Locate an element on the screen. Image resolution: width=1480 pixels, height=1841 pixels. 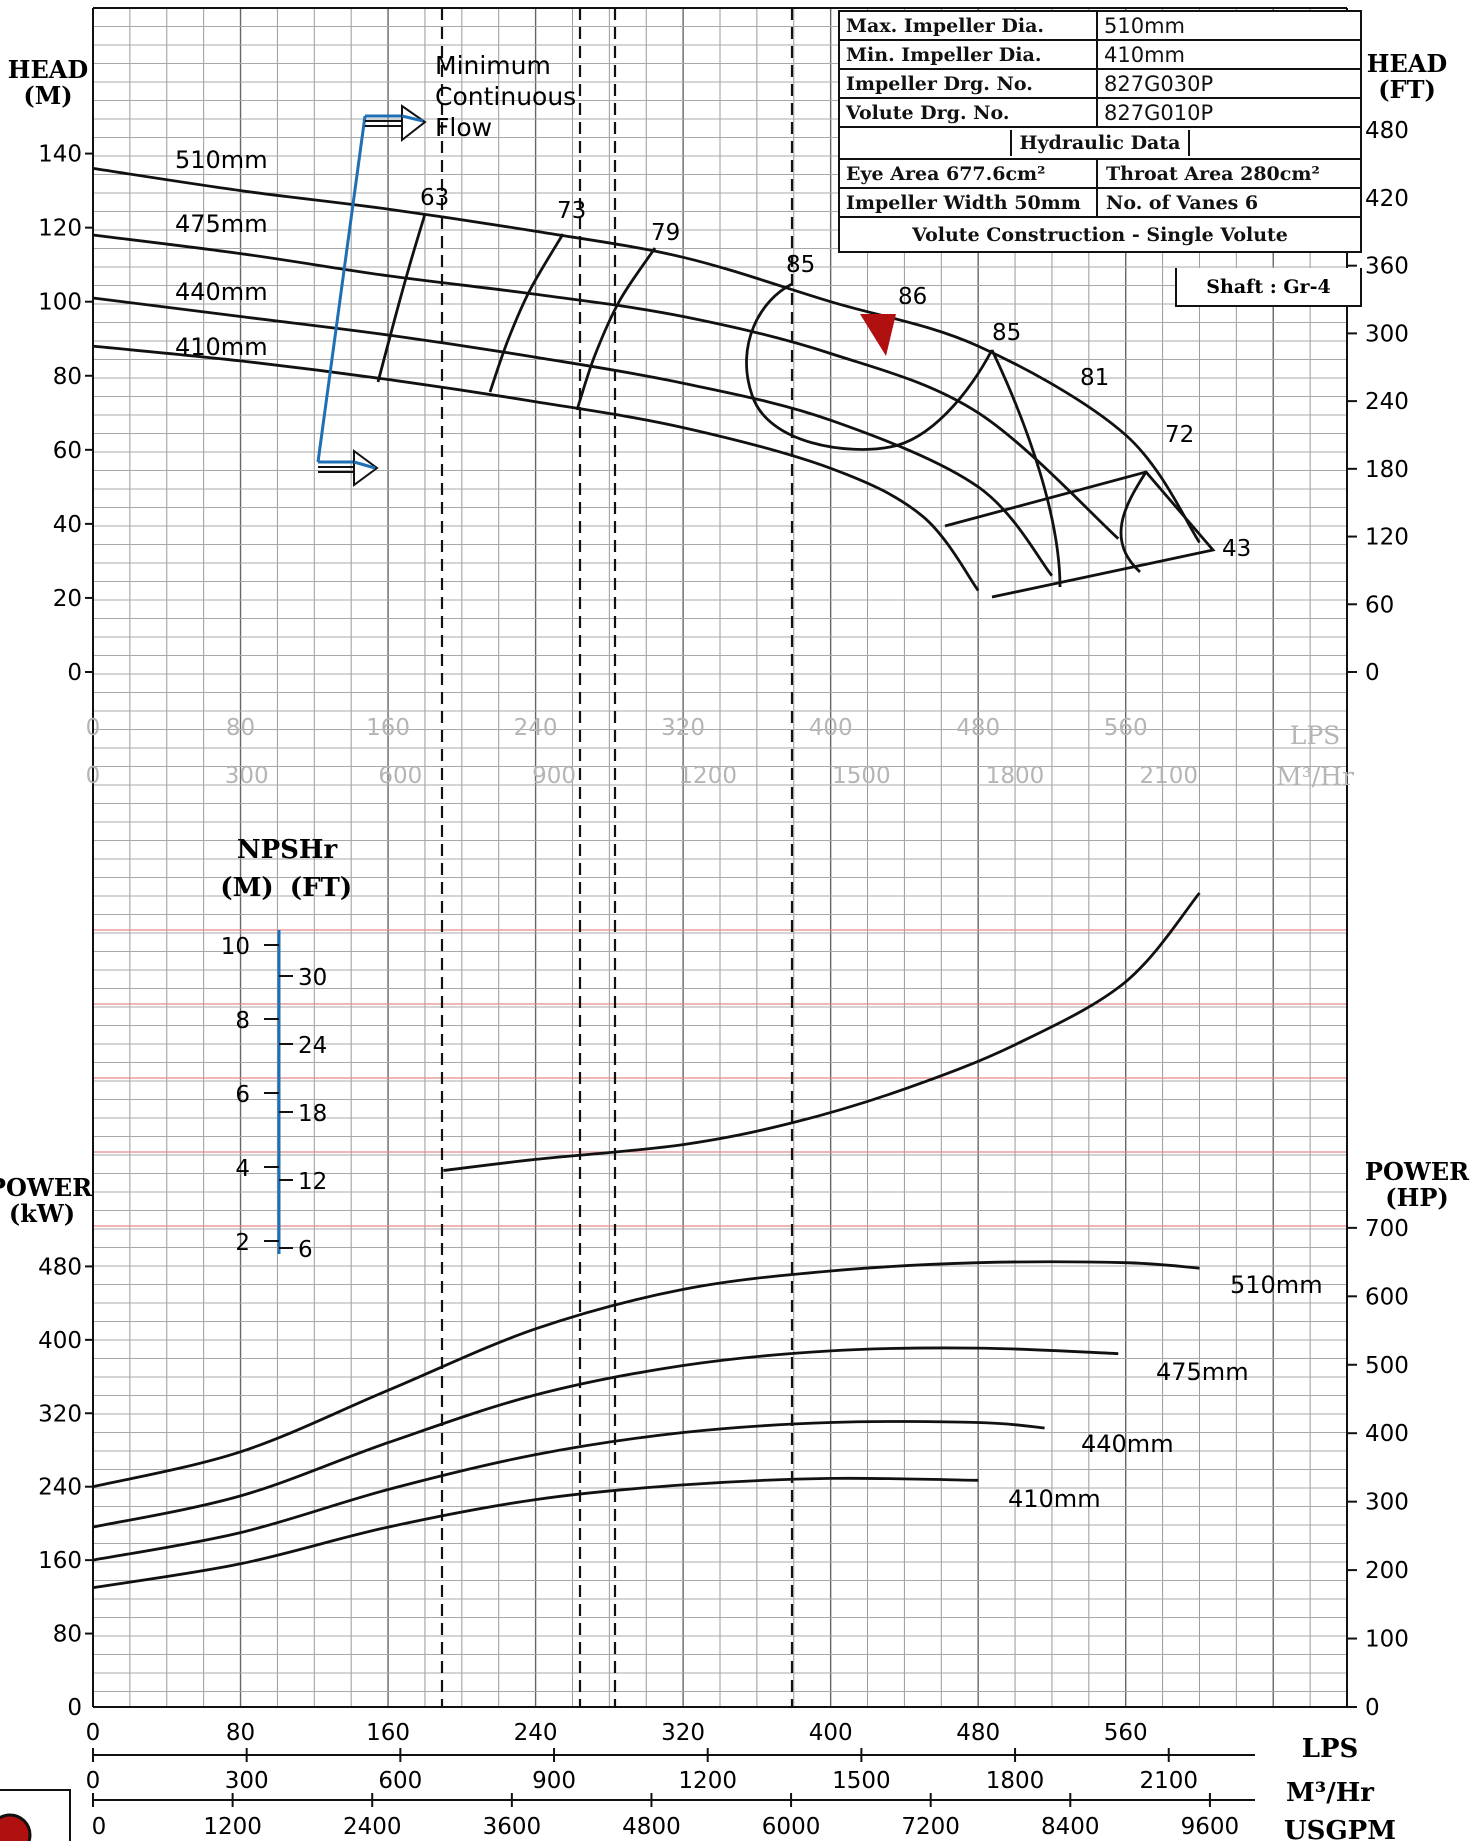
efficiency-closure is located at coordinates (1080, 534).